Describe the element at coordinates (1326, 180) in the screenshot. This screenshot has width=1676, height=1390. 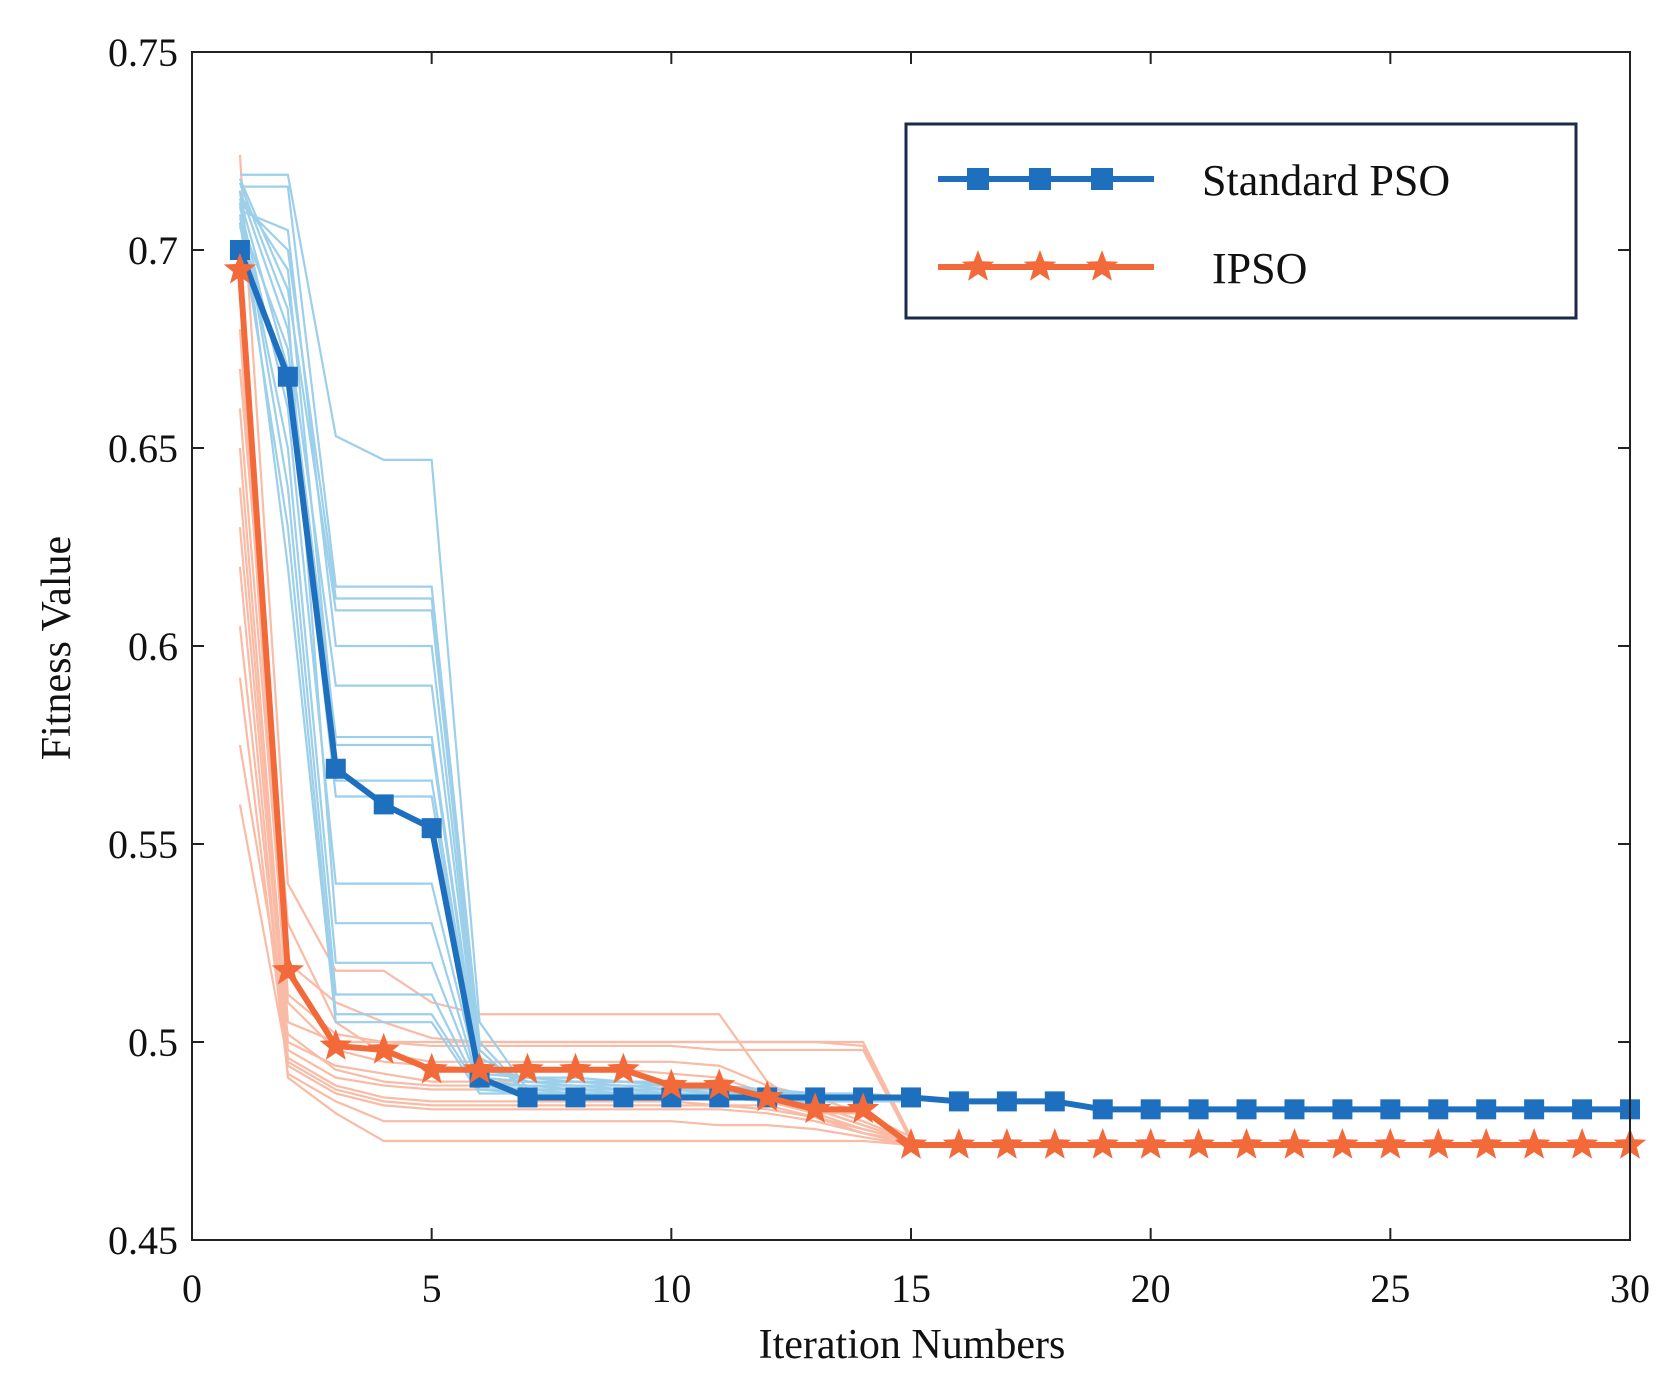
I see `legend-label-standard-pso: Standard PSO` at that location.